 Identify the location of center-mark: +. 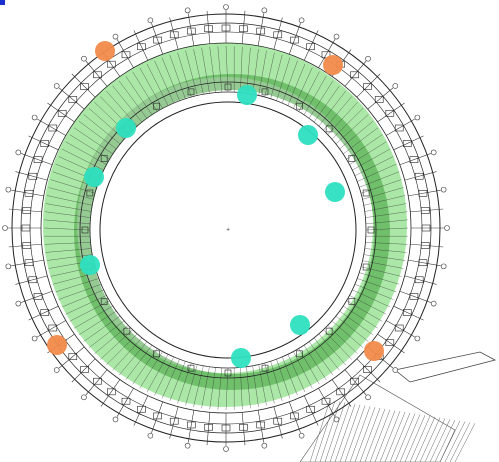
(228, 230).